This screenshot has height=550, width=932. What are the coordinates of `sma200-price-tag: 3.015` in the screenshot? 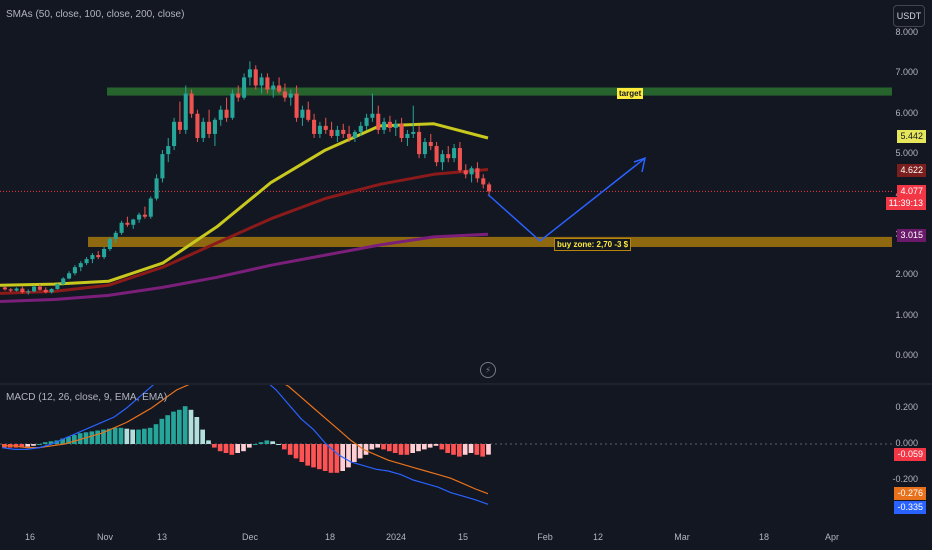 It's located at (911, 235).